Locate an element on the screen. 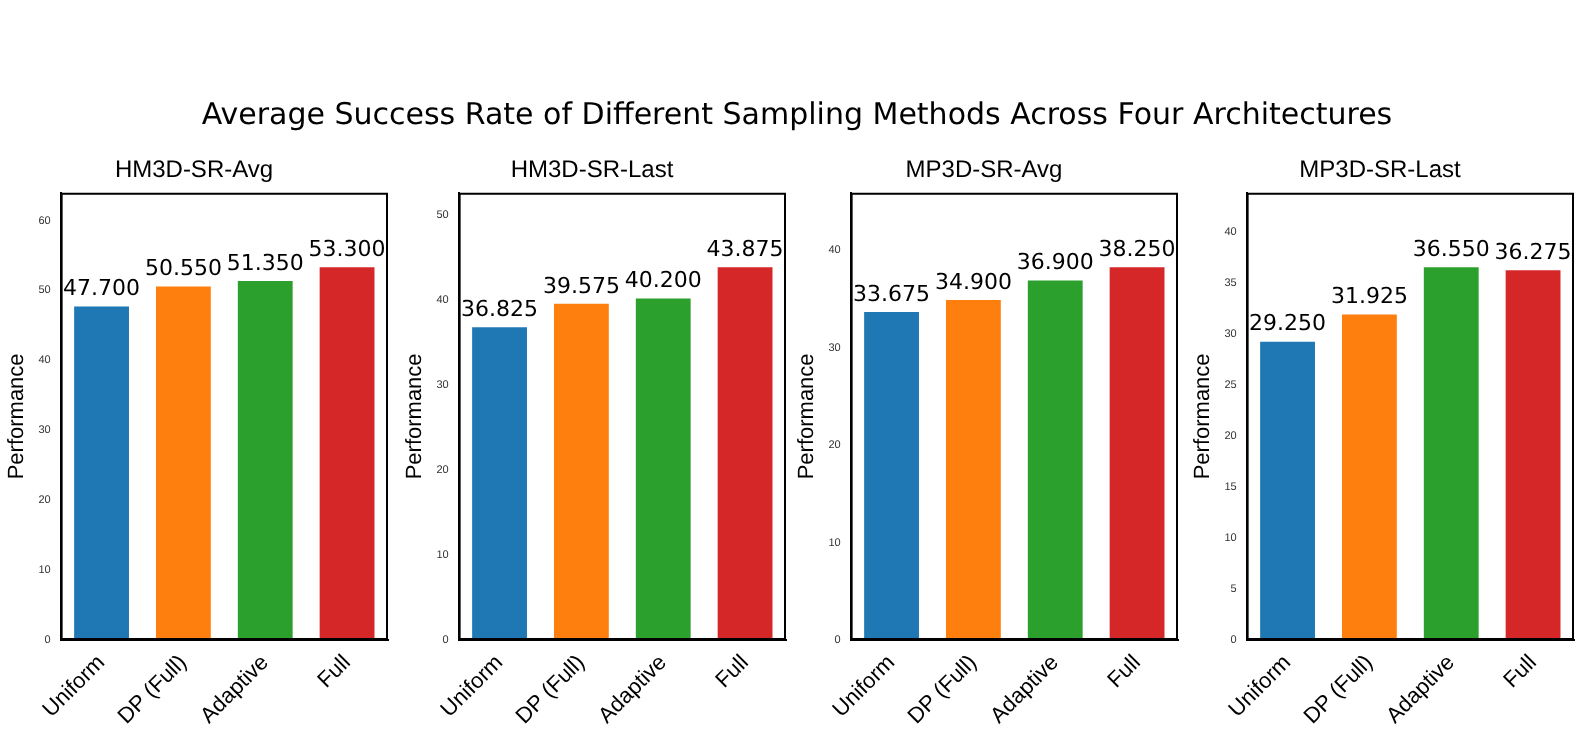 The height and width of the screenshot is (732, 1594). chart-title: HM3D-SR-Last is located at coordinates (592, 169).